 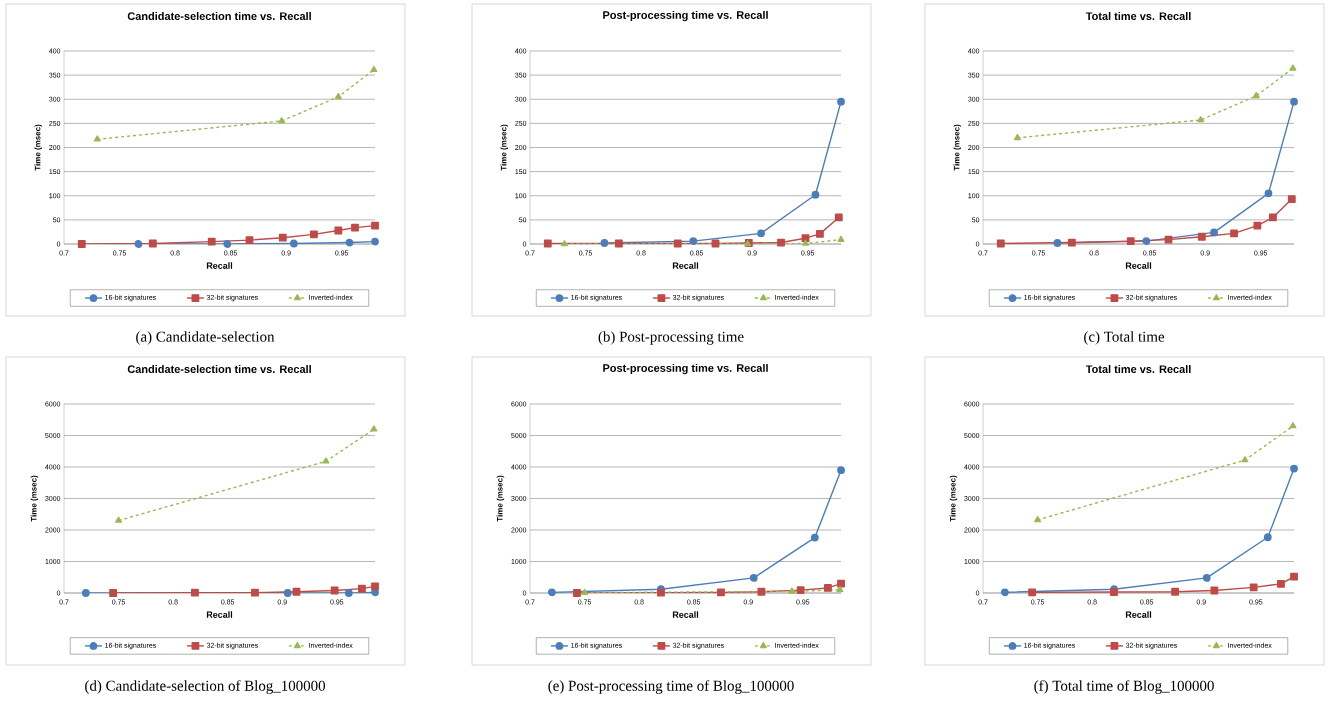 What do you see at coordinates (671, 338) in the screenshot?
I see `text: (b) Post-processing time` at bounding box center [671, 338].